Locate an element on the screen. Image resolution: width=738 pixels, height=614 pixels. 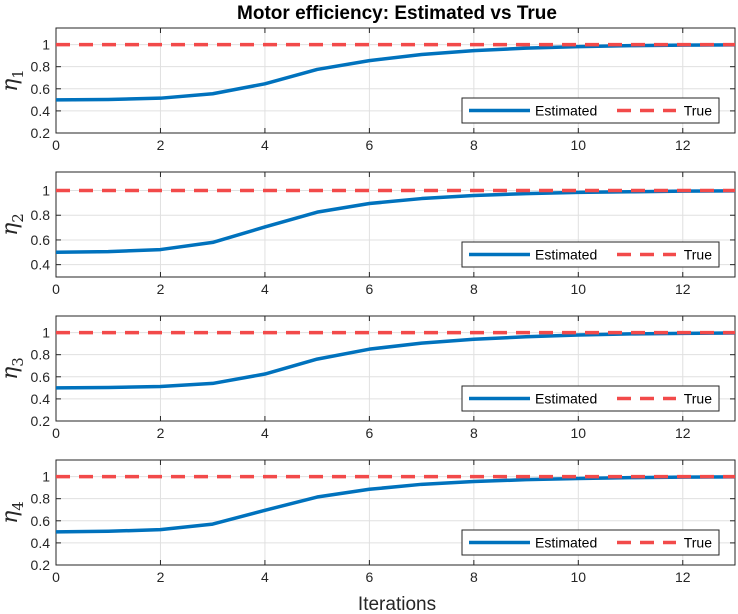
y-axis-label: η2 is located at coordinates (13, 224).